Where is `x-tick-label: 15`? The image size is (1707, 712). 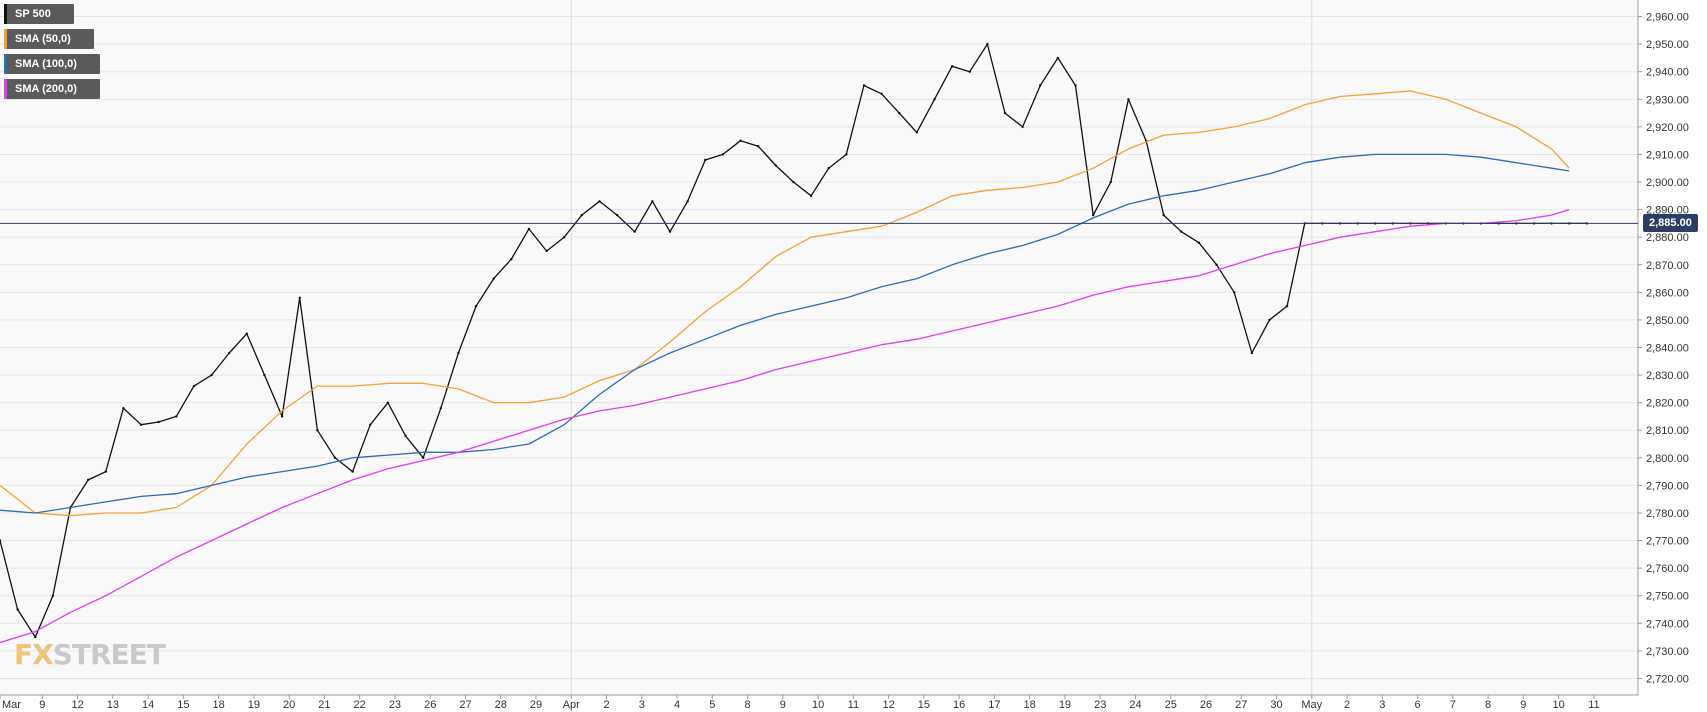
x-tick-label: 15 is located at coordinates (183, 705).